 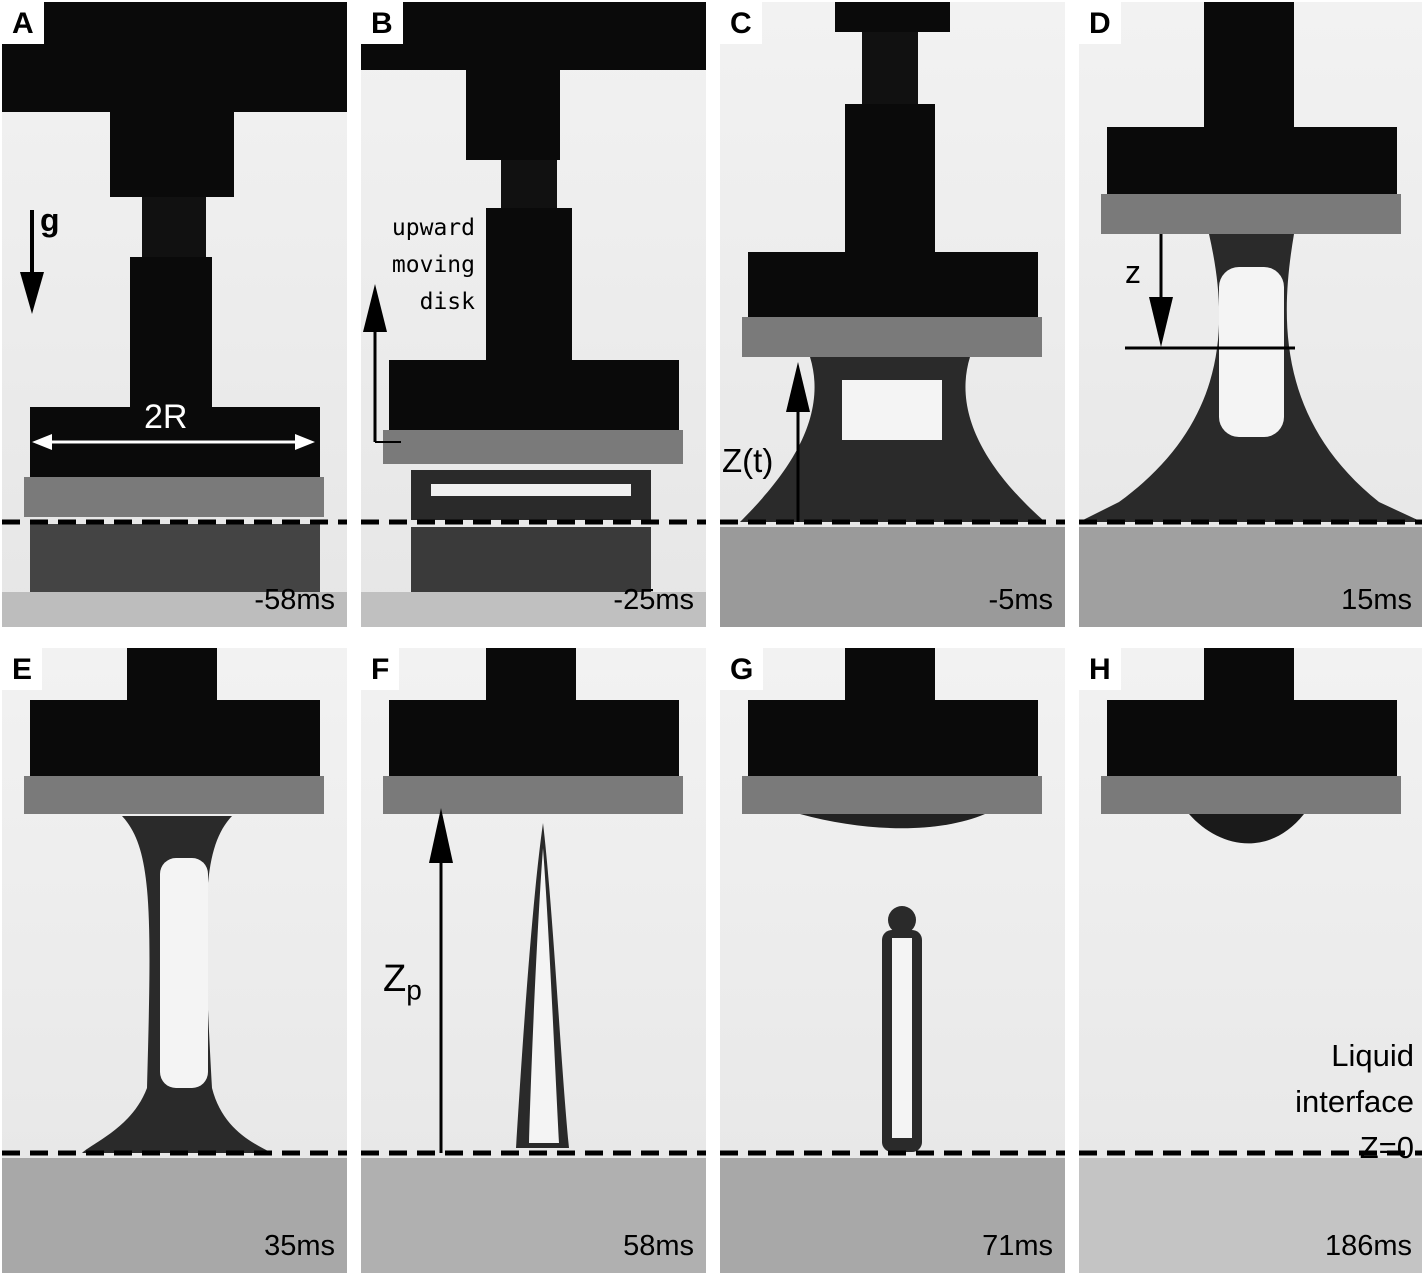 I want to click on panel-h: H Liquid interface Z=0 186ms, so click(x=1250, y=960).